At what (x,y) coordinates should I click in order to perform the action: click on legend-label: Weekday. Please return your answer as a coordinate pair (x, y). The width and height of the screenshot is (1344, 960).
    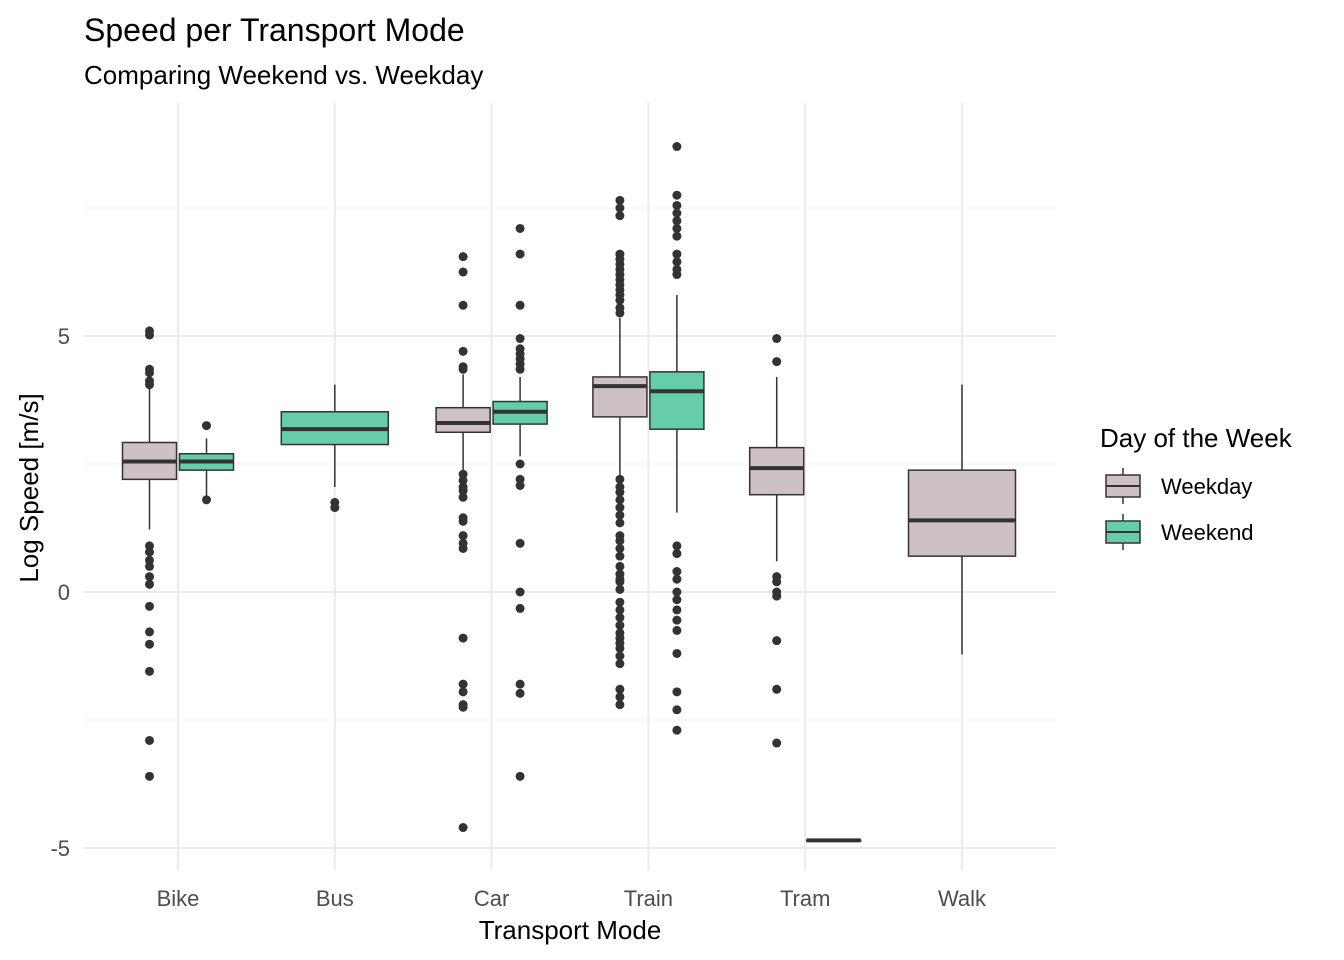
    Looking at the image, I should click on (1206, 486).